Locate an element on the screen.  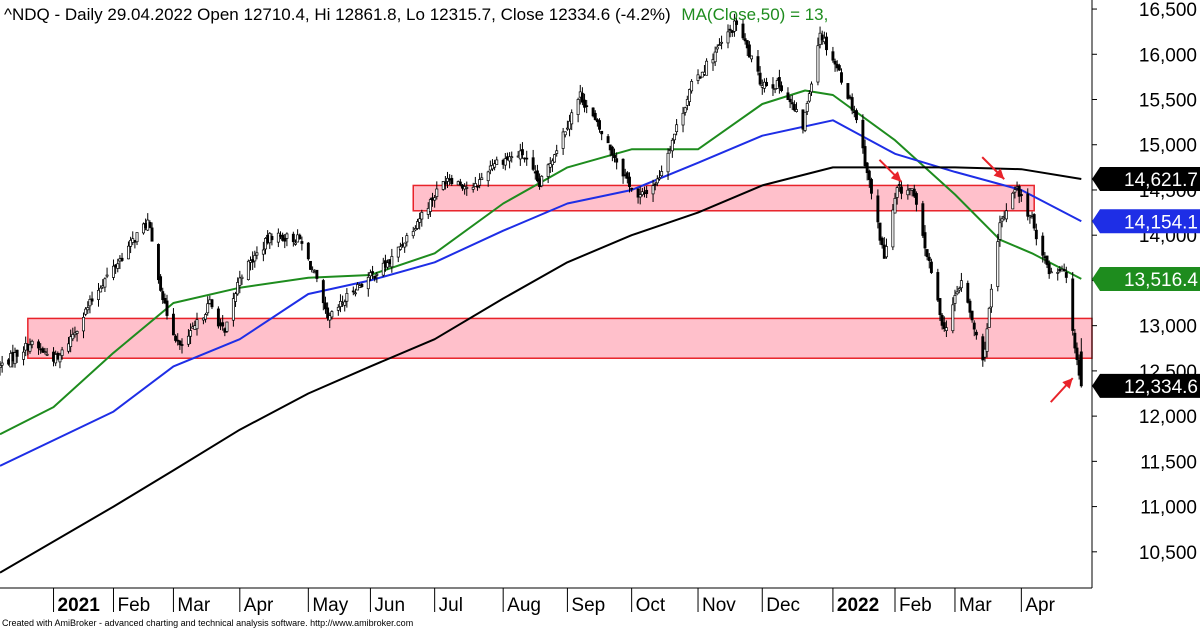
ma-value-tag-2-label: 14,621.7 is located at coordinates (1161, 180).